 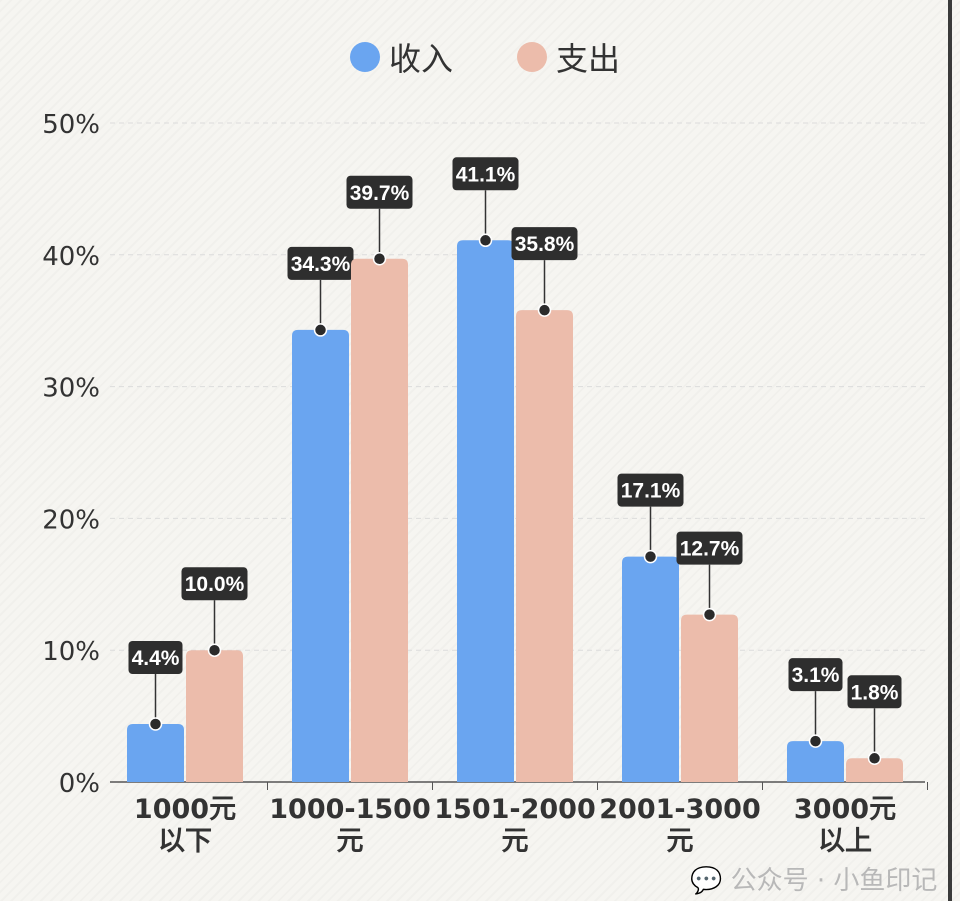 I want to click on data-label: 1.8%, so click(x=875, y=692).